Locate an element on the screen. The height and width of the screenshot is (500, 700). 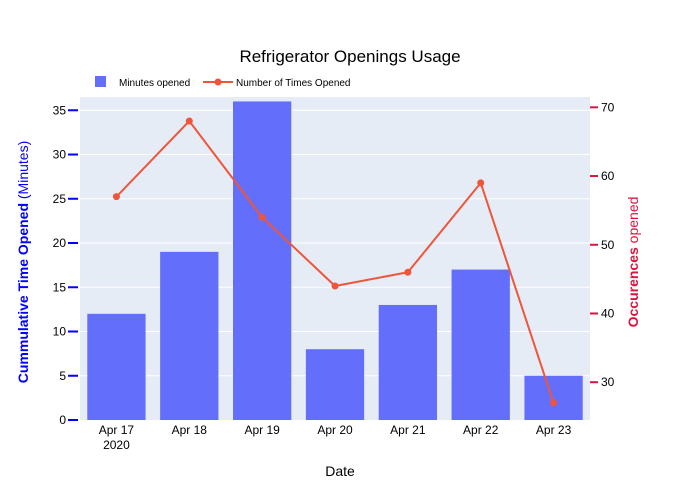
y1-tick-label: 25 is located at coordinates (60, 199).